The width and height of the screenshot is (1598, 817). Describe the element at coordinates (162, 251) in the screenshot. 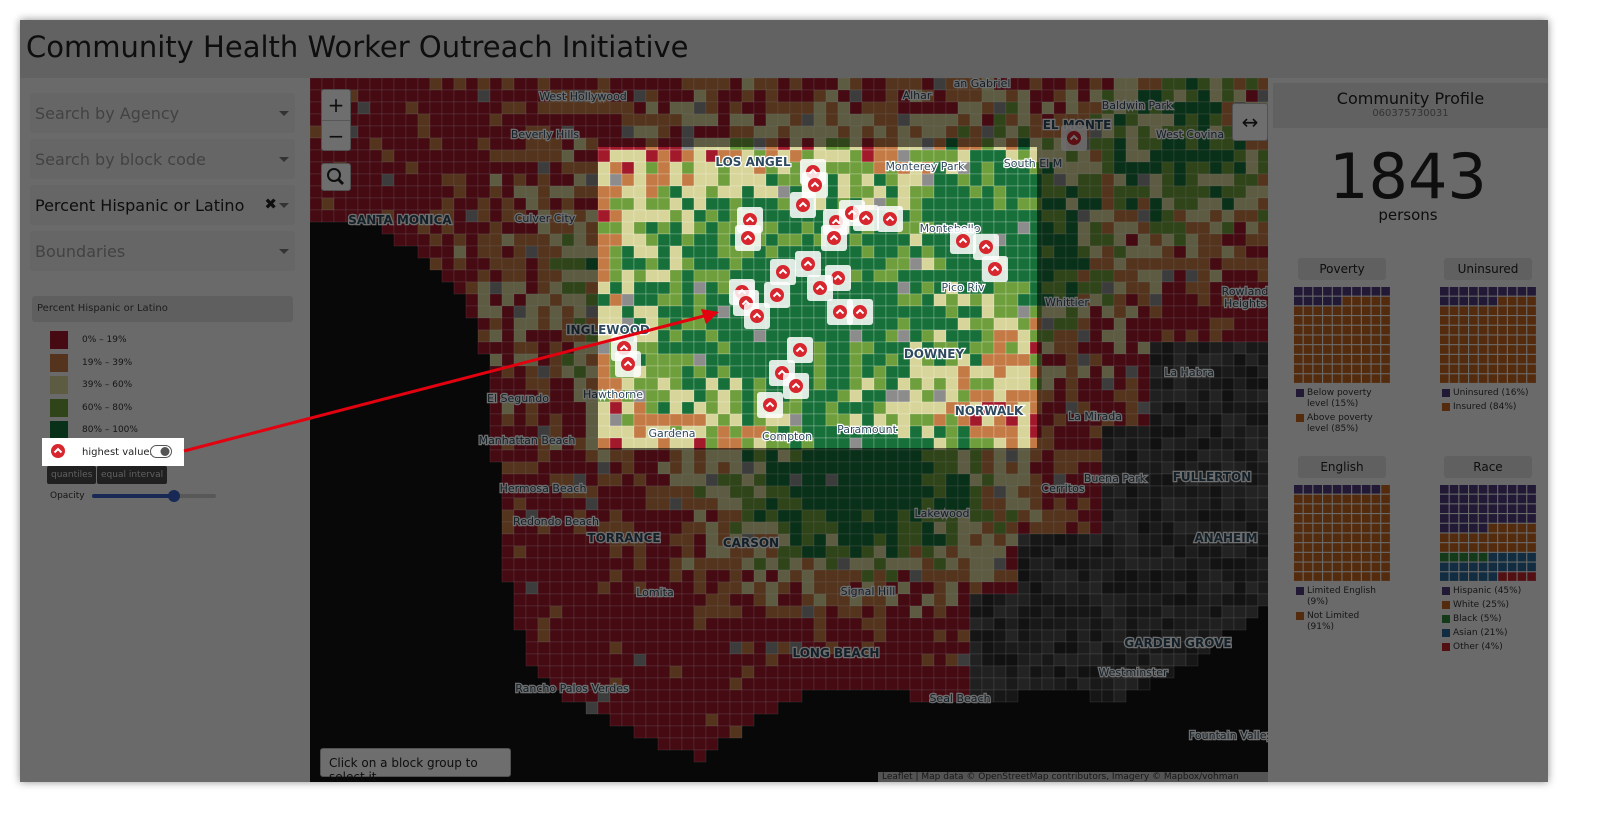

I see `boundaries-dropdown: Boundaries` at that location.